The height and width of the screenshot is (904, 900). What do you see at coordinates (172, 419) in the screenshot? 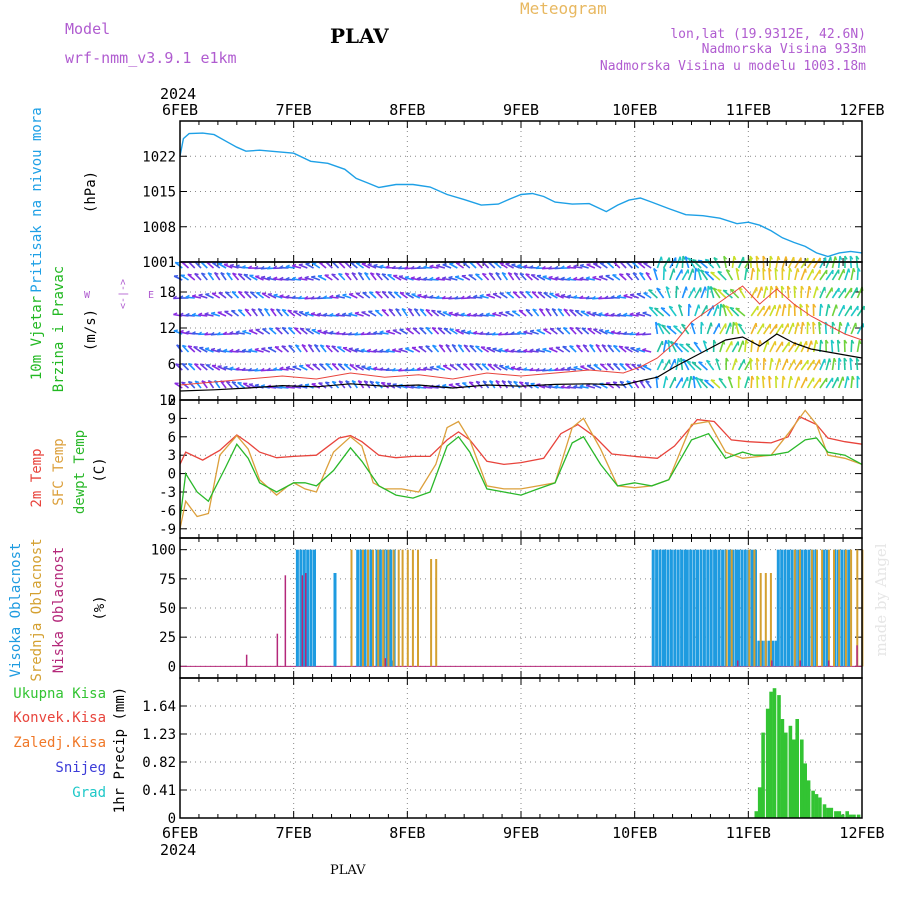
I see `y-tick-label: 9` at bounding box center [172, 419].